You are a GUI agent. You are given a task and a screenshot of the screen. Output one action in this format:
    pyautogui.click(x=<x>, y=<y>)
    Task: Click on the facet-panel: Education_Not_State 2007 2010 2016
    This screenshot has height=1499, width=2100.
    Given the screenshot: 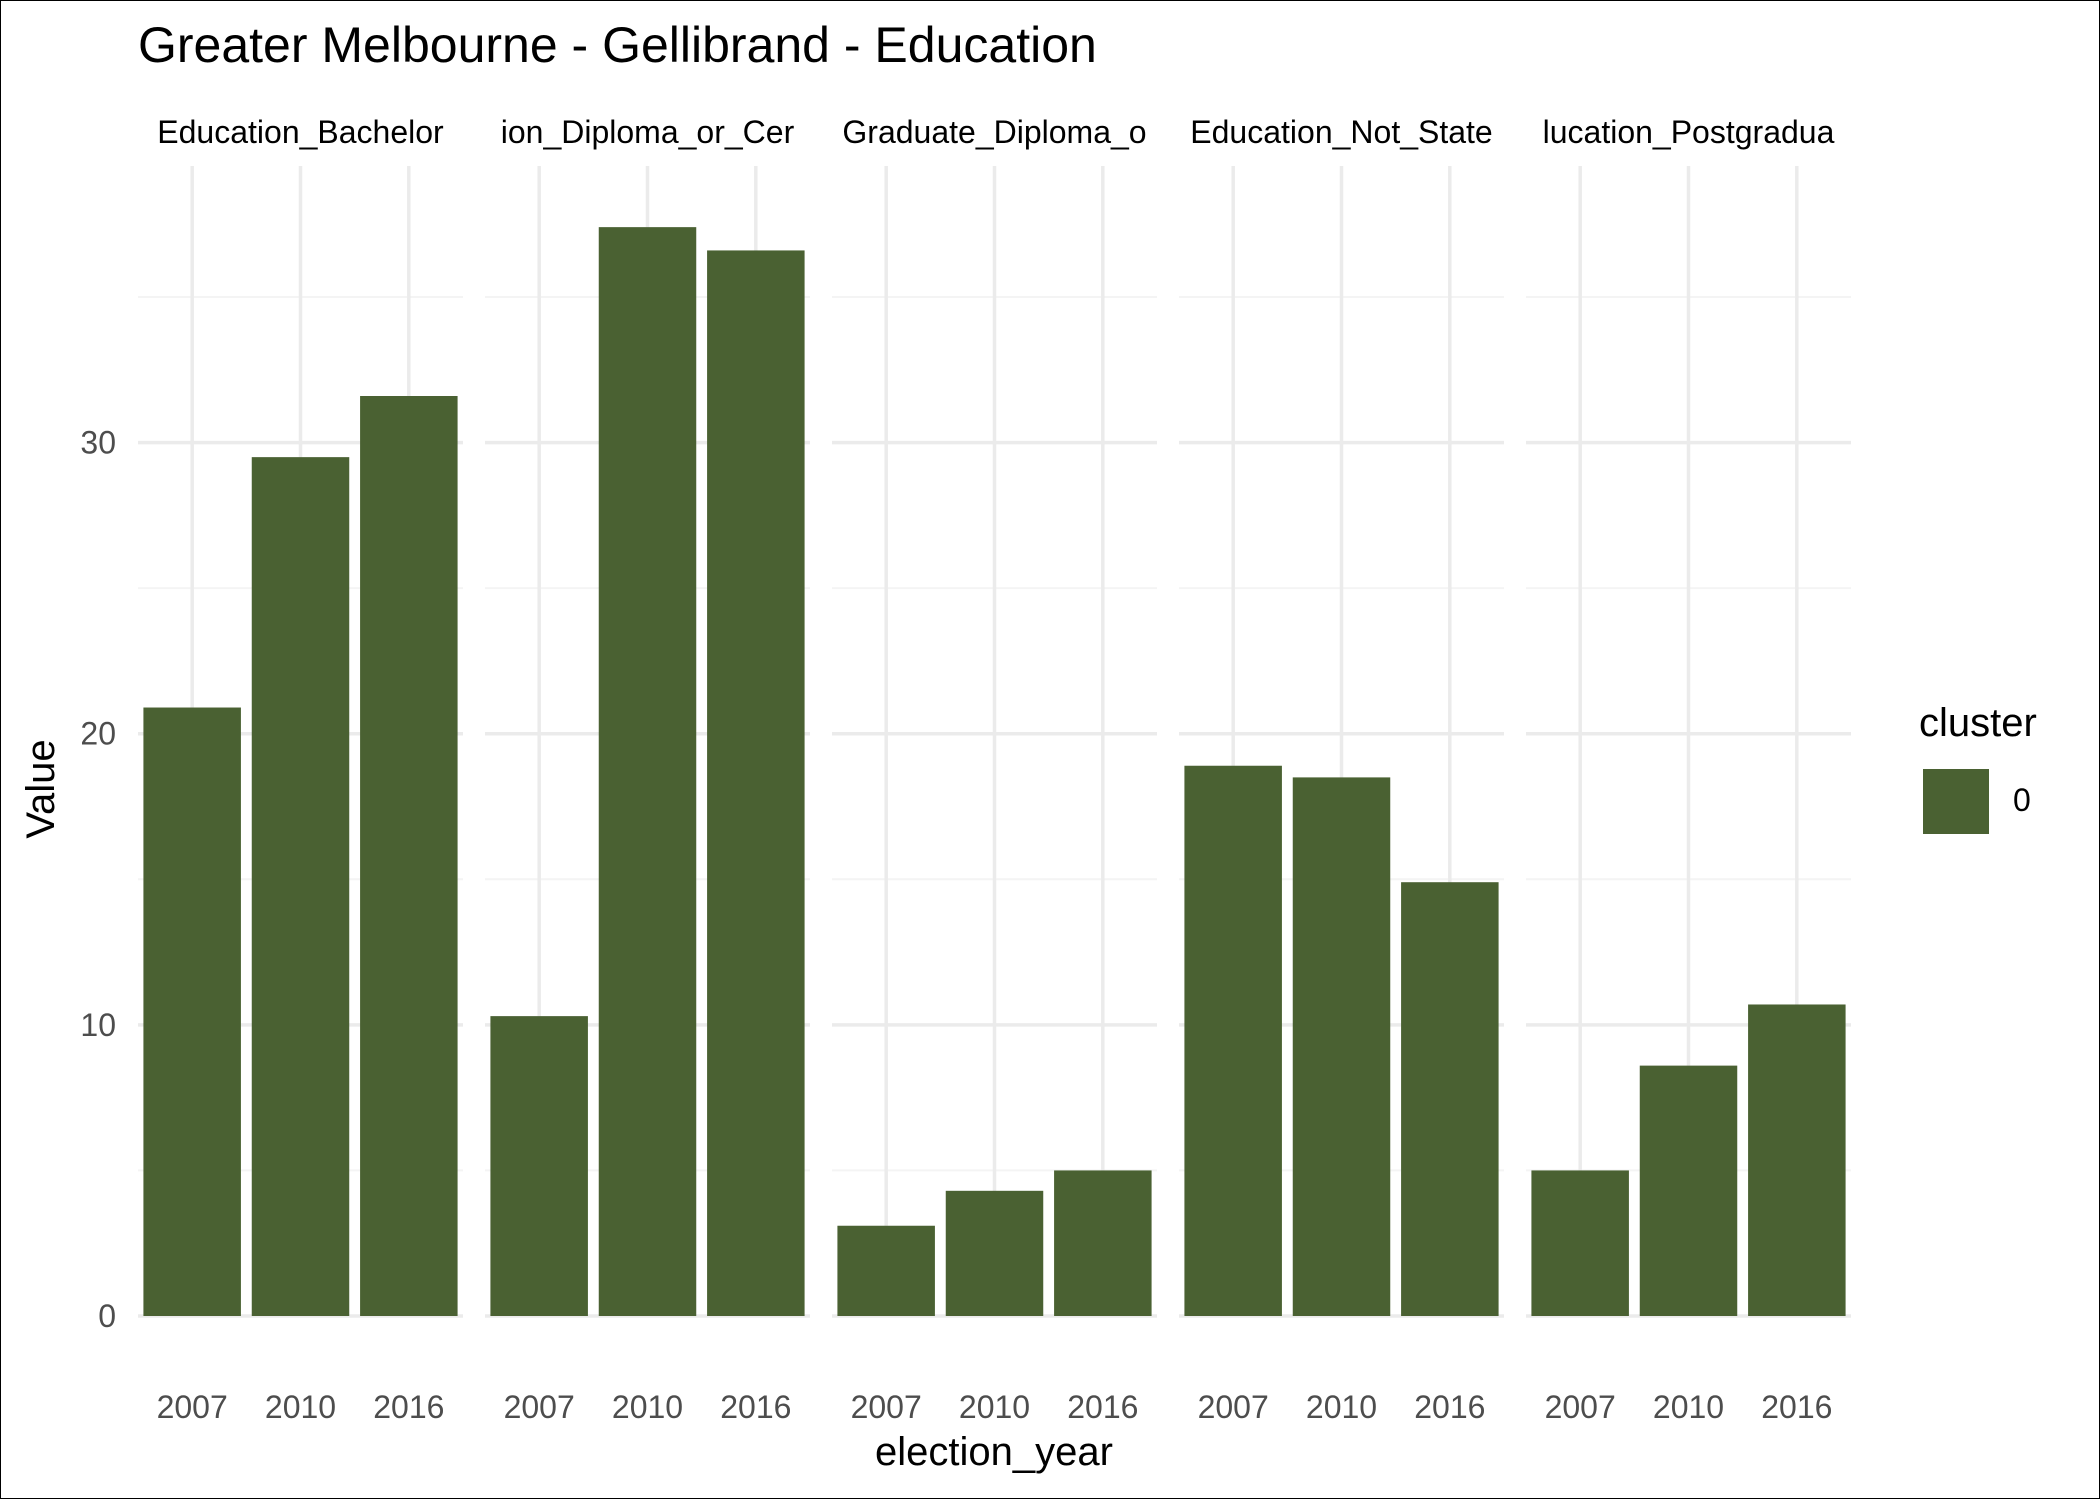 What is the action you would take?
    pyautogui.click(x=1341, y=769)
    